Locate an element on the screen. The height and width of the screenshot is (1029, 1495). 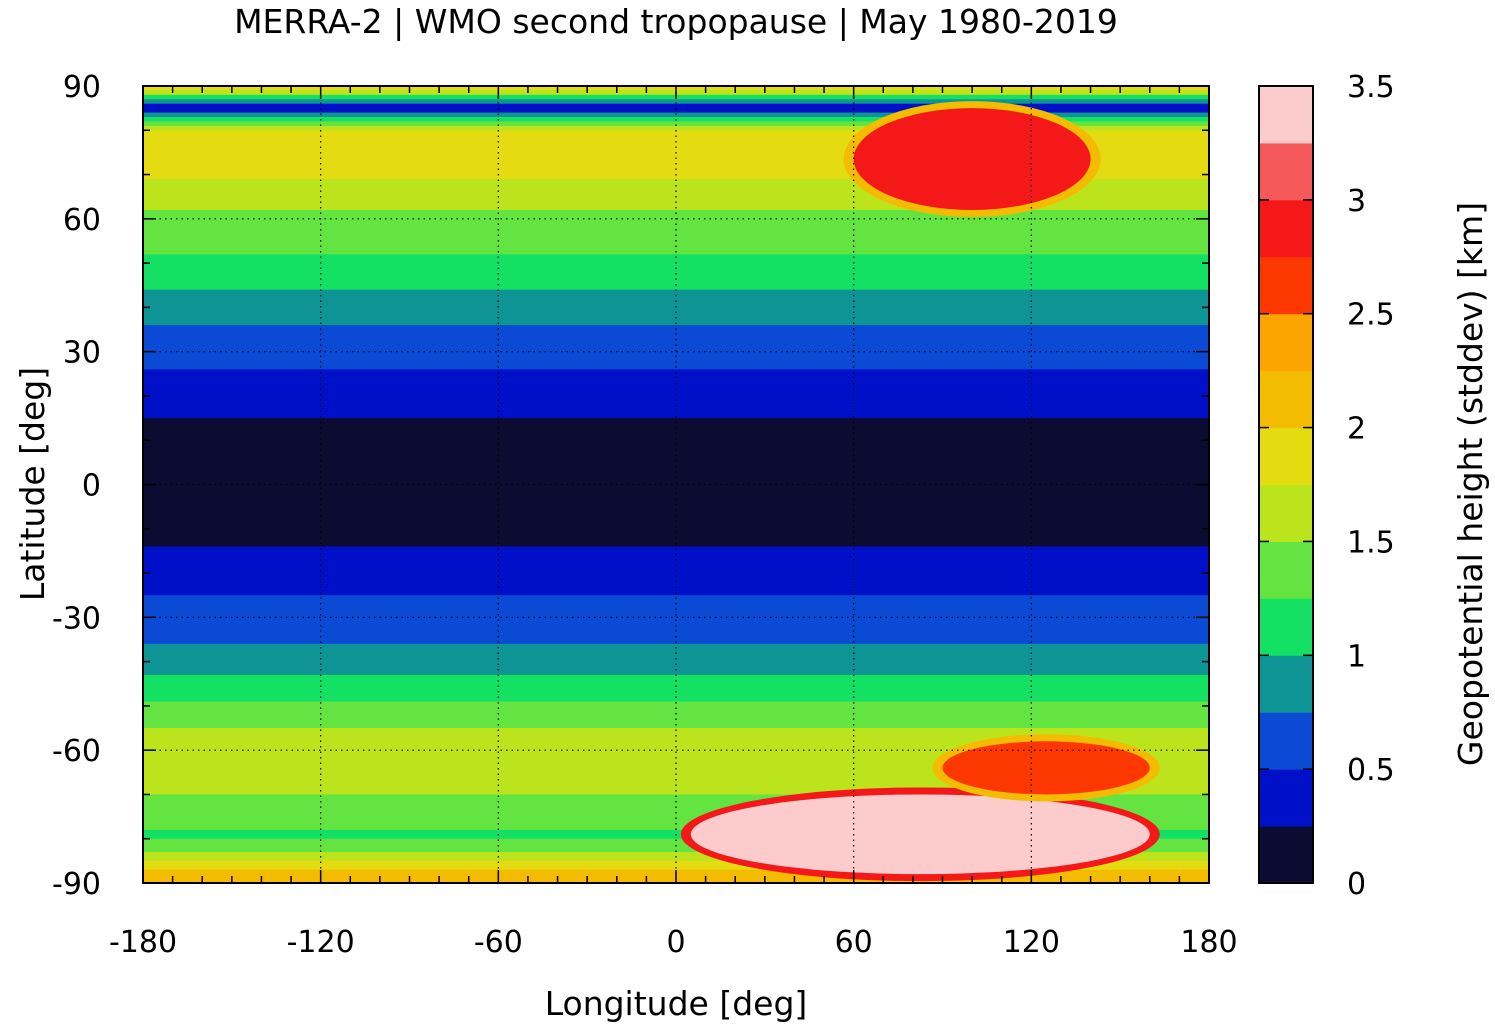
colorbar-frame is located at coordinates (1286, 484).